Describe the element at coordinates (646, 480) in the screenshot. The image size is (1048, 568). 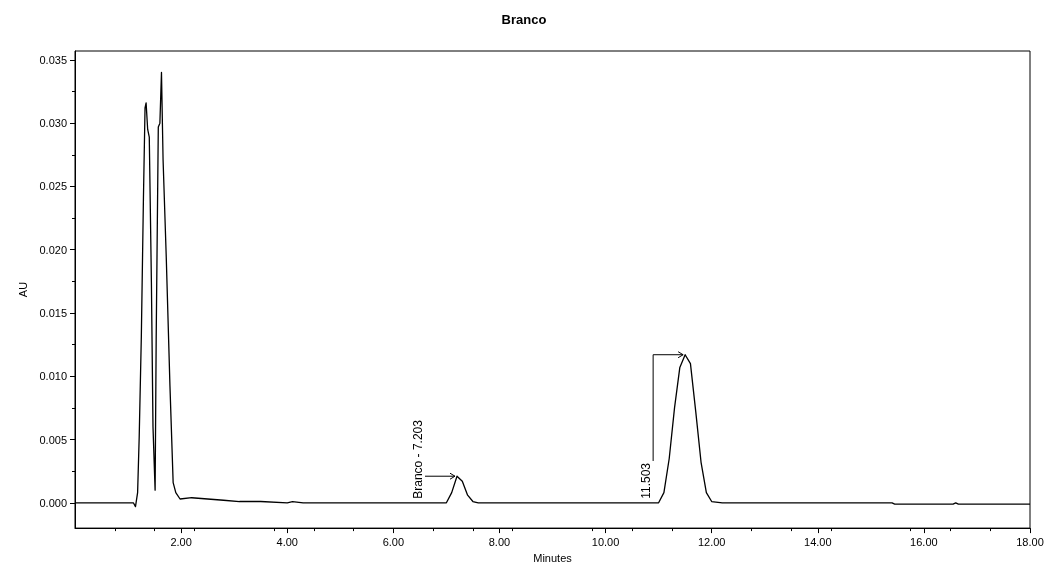
I see `annotation: 11.503` at that location.